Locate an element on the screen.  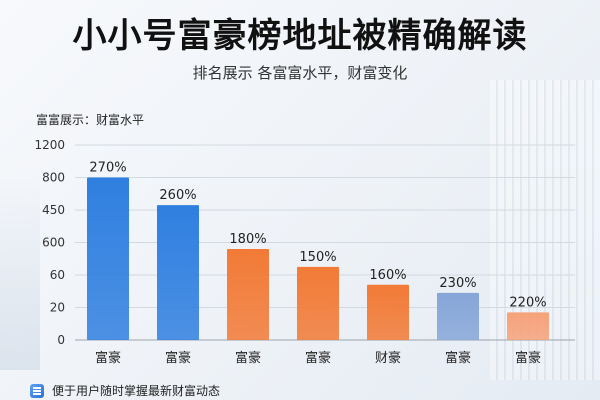
y-tick-labels: 0 20 60 600 450 800 1200 is located at coordinates (49, 242).